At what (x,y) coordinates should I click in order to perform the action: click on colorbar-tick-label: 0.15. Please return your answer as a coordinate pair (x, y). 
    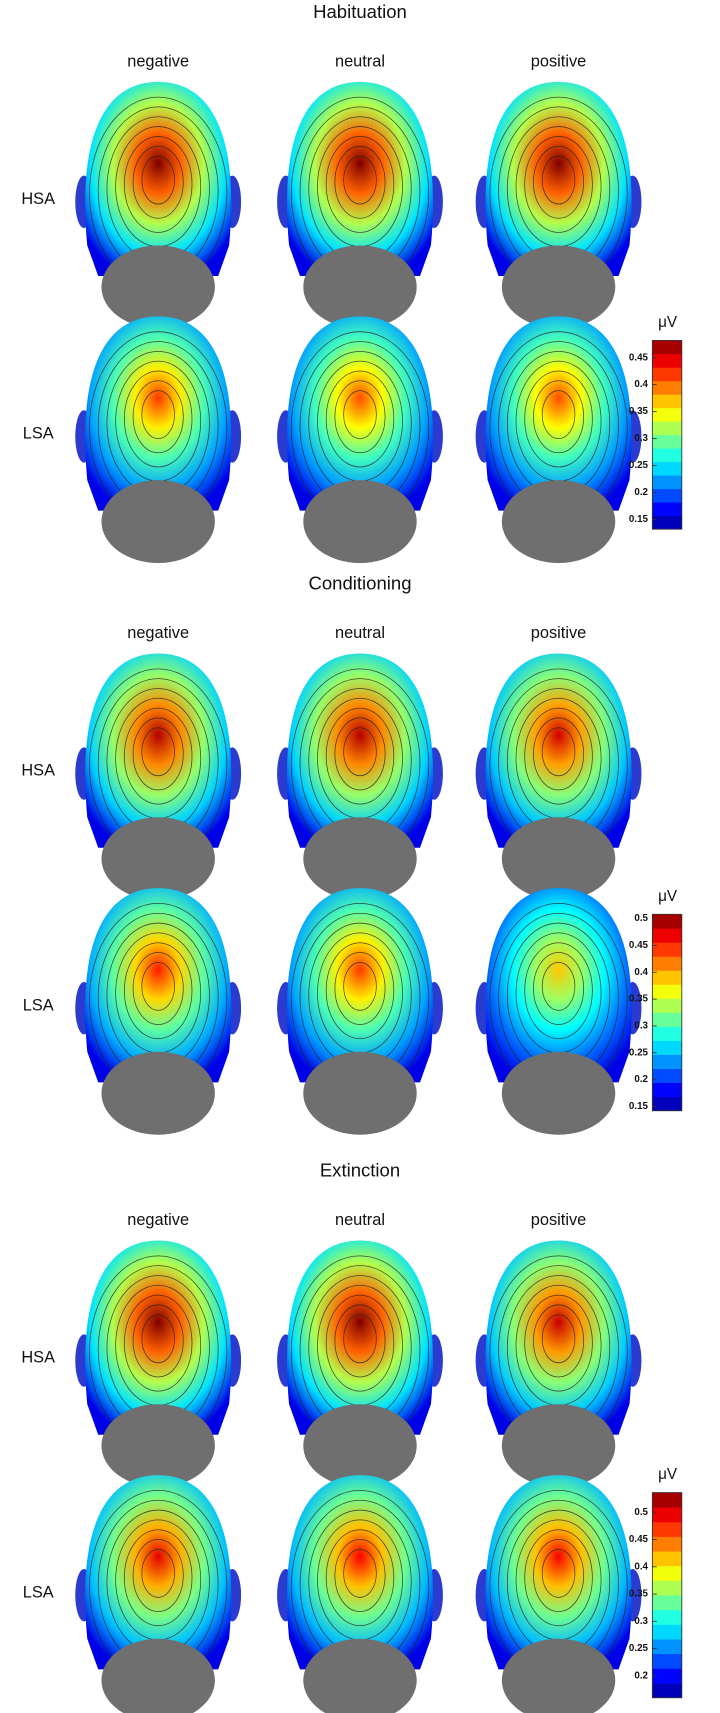
    Looking at the image, I should click on (639, 1106).